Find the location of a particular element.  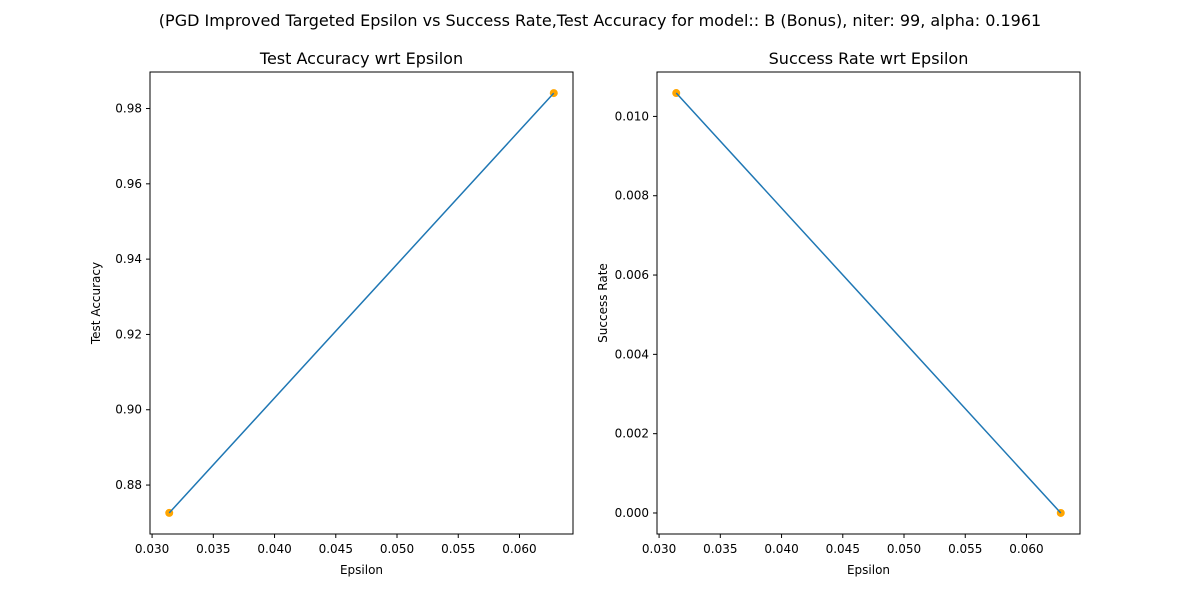

success-rate-ytick-label: 0.004 is located at coordinates (632, 354).